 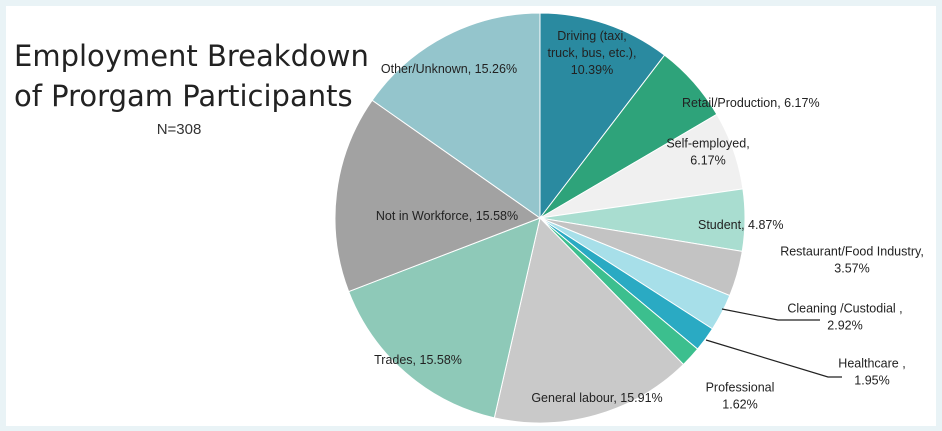 I want to click on pie-slice-driving-taxi-truck-bus-etc, so click(x=602, y=116).